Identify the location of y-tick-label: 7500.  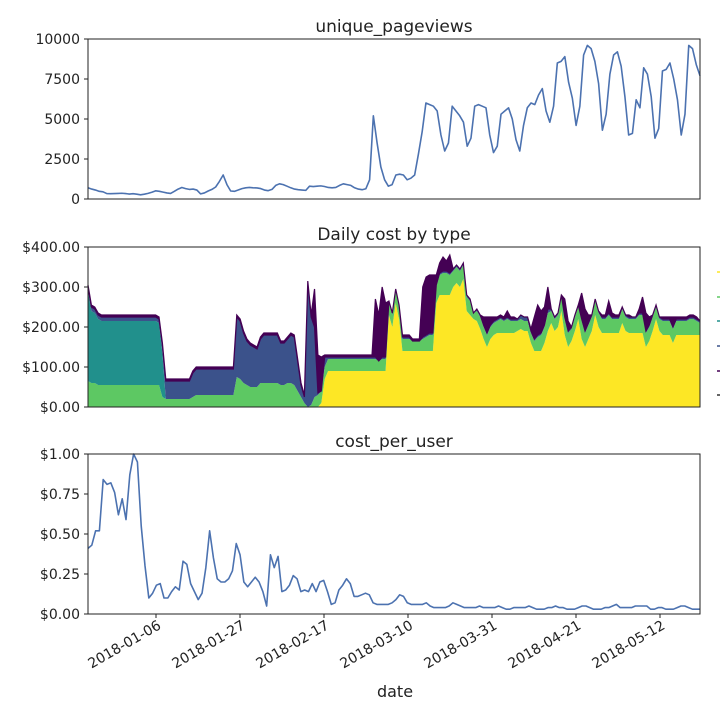
(62, 80).